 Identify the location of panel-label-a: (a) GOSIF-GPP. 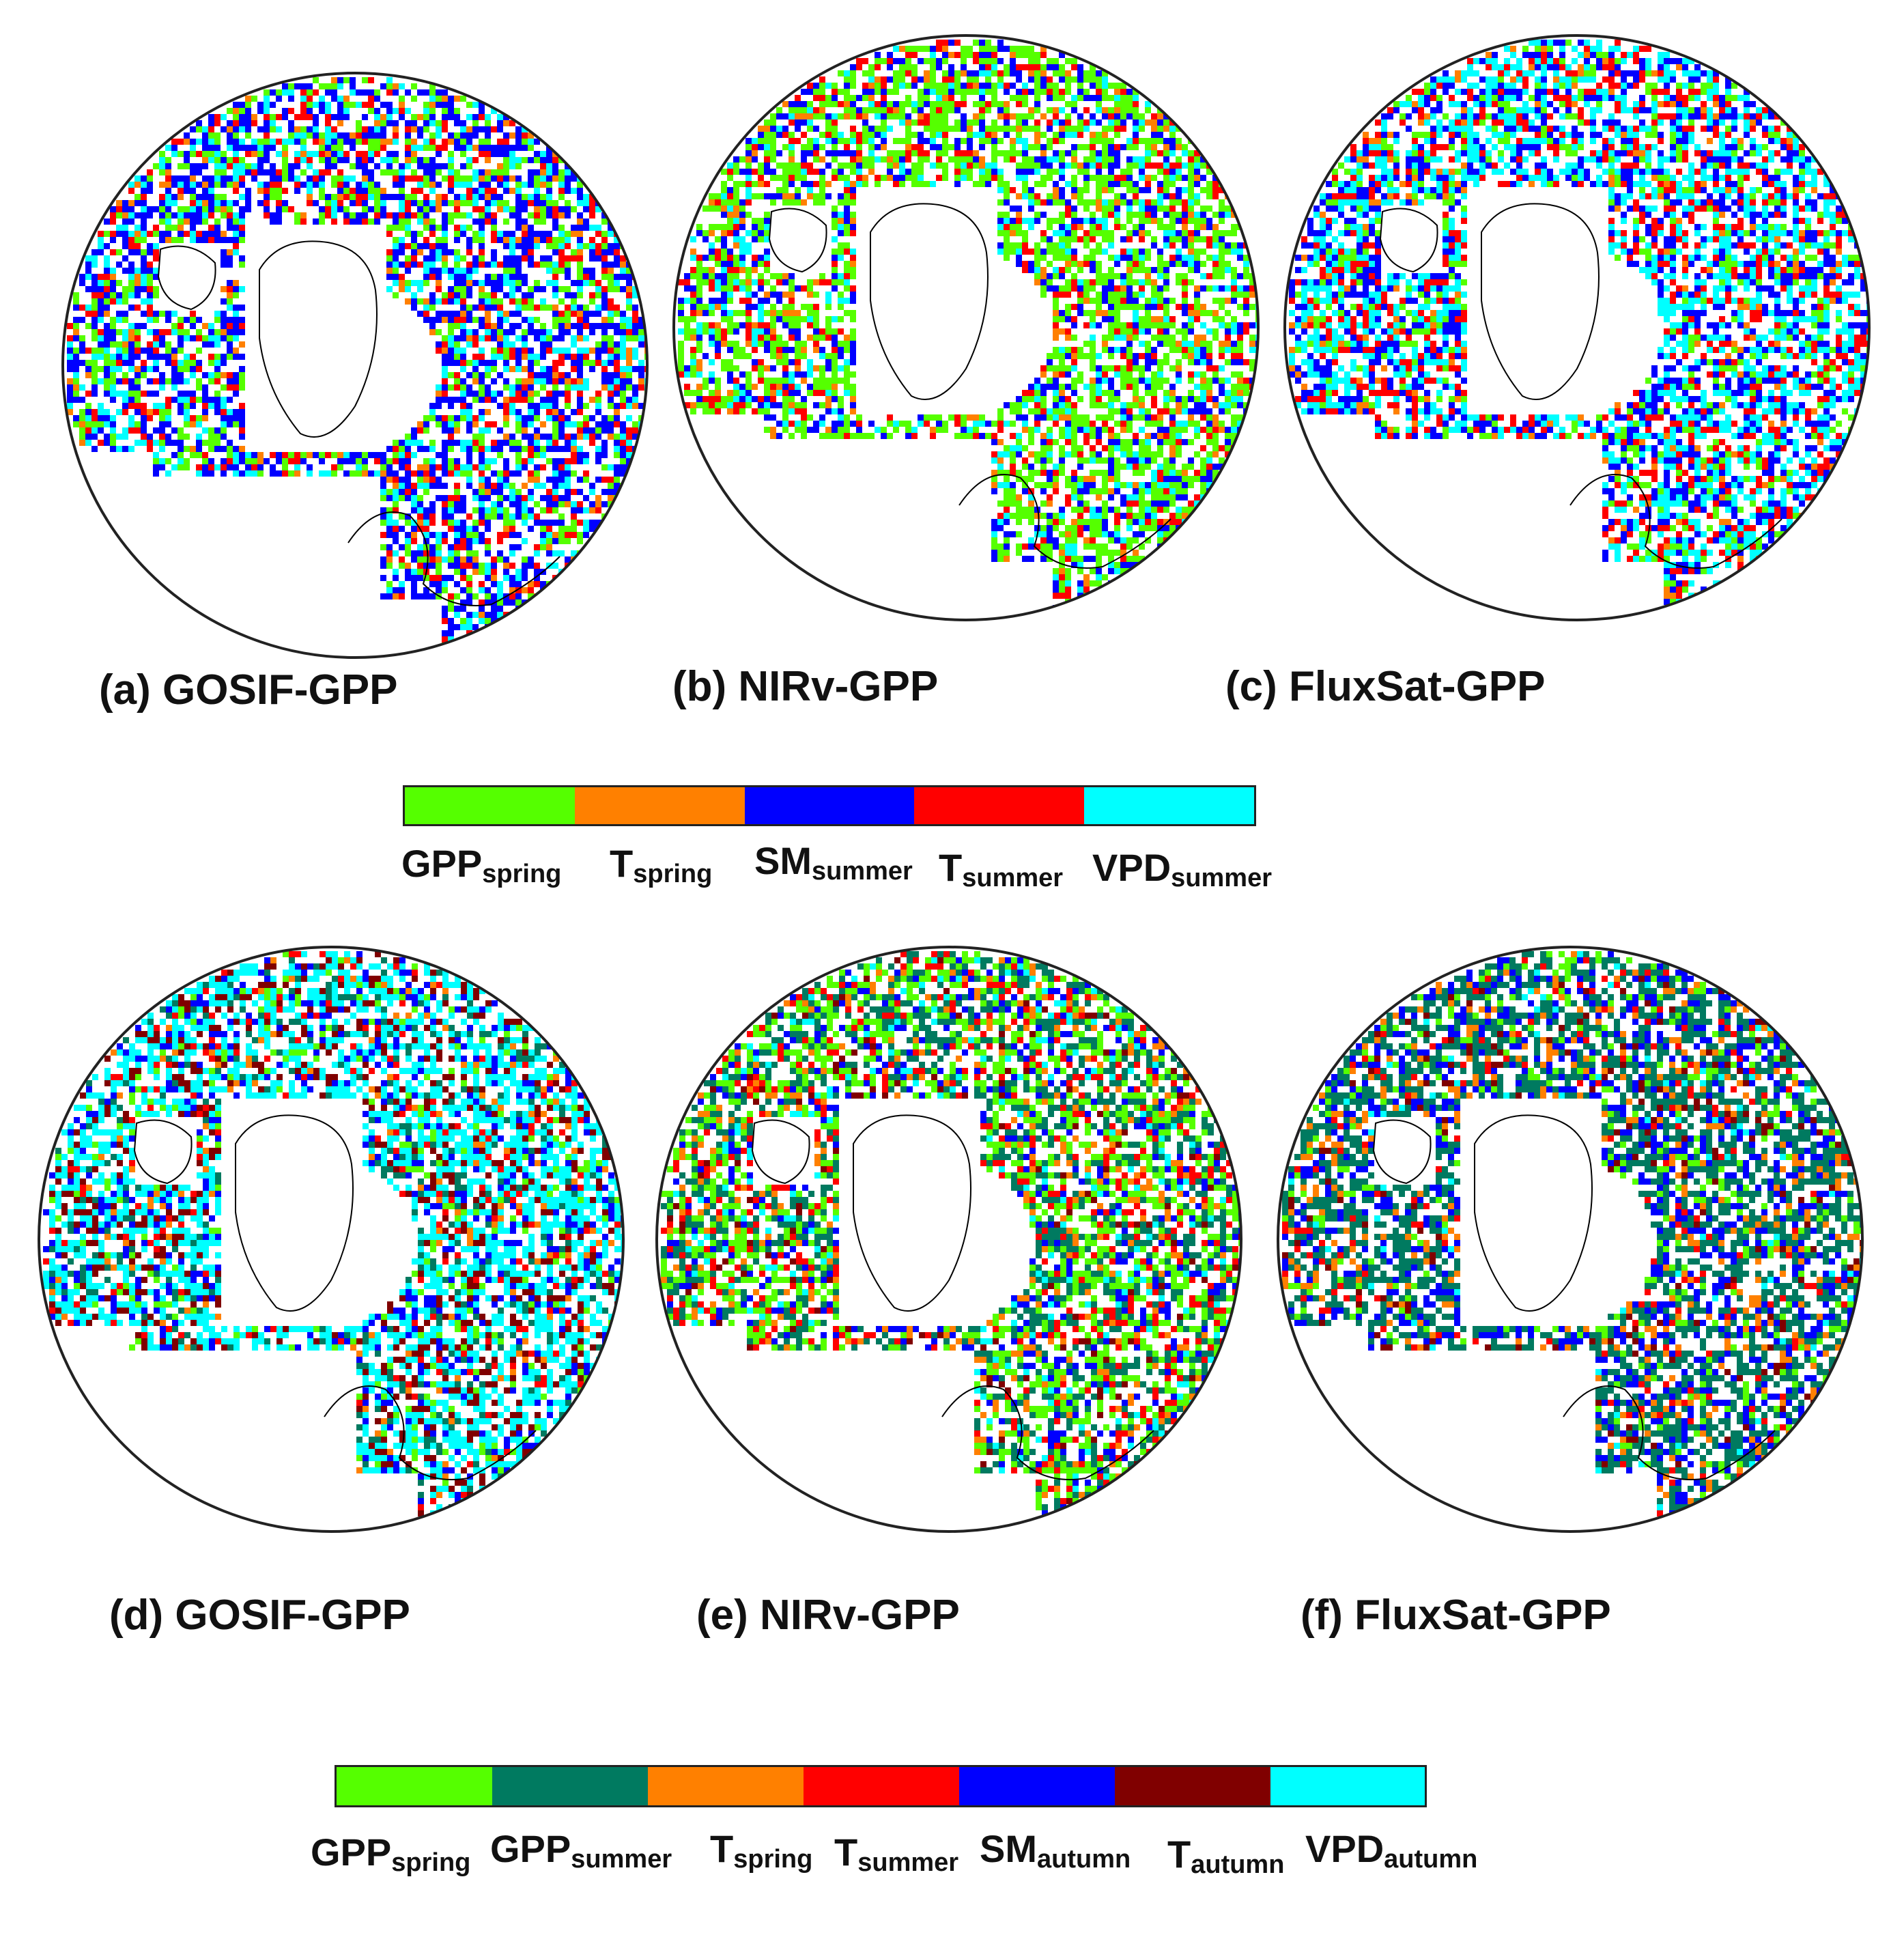
(248, 690).